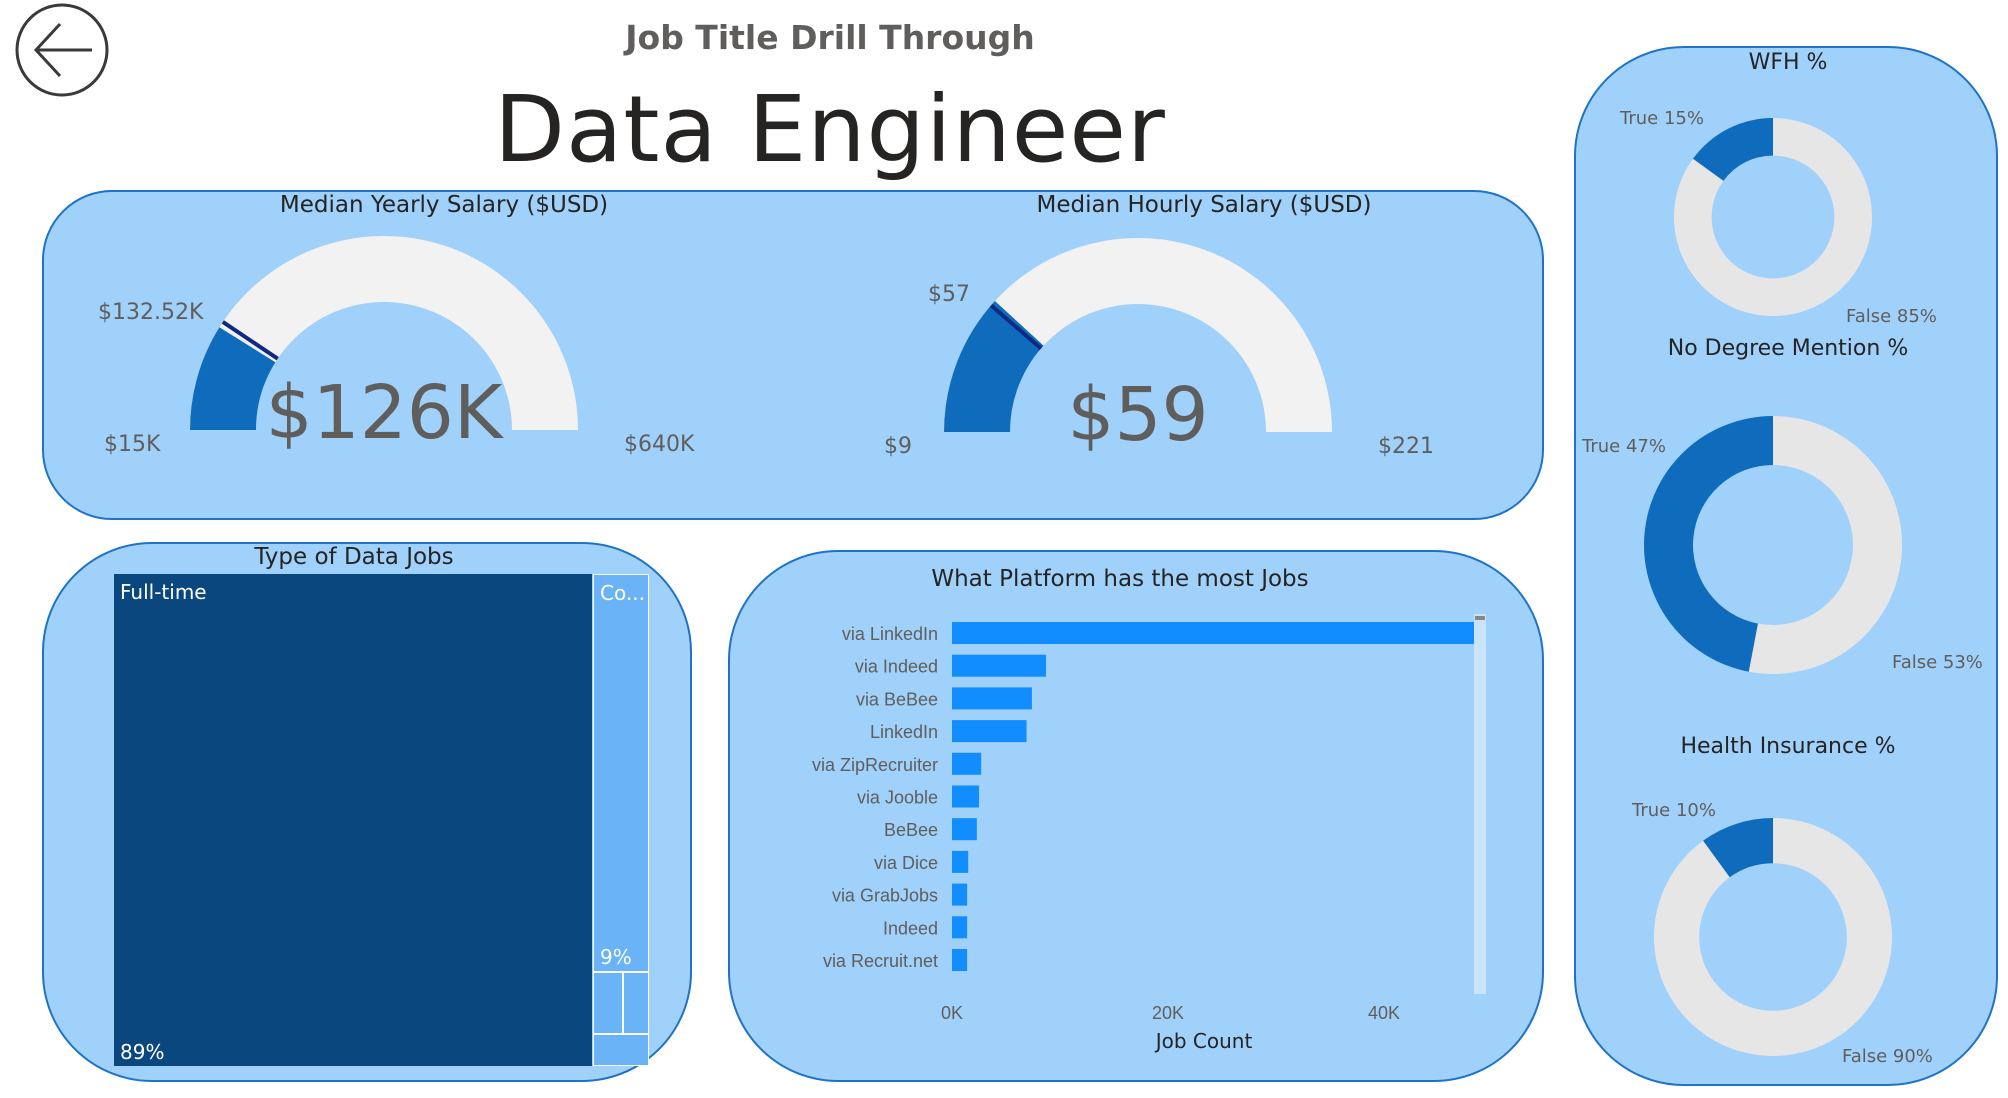 The width and height of the screenshot is (2008, 1098). Describe the element at coordinates (890, 634) in the screenshot. I see `bar-category-label: via LinkedIn` at that location.